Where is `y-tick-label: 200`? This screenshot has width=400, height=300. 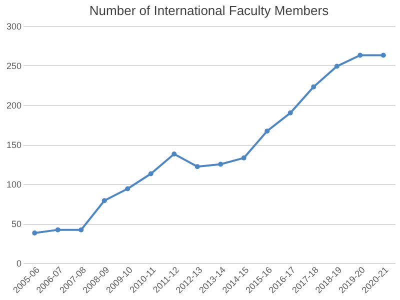
y-tick-label: 200 is located at coordinates (14, 105).